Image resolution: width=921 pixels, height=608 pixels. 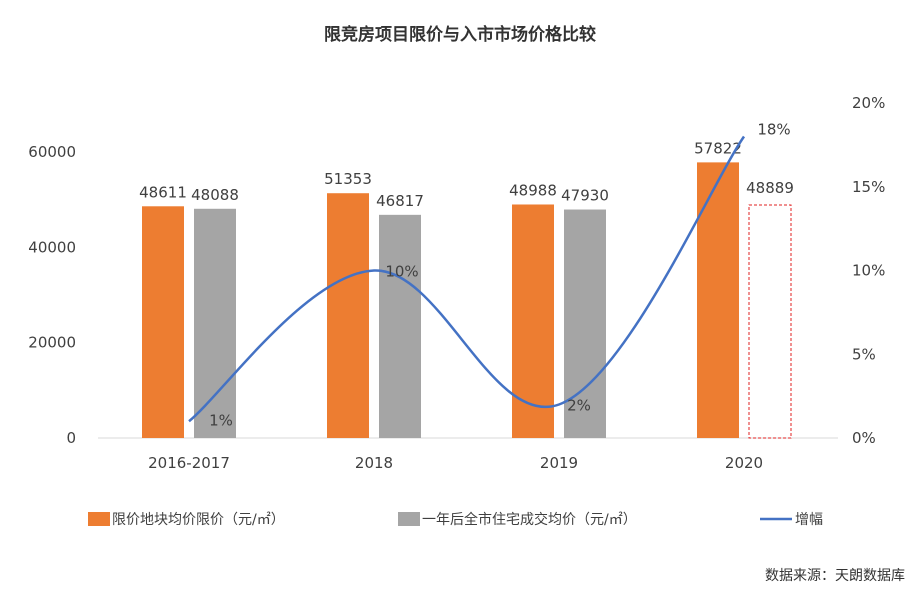 What do you see at coordinates (52, 247) in the screenshot?
I see `left-tick-label: 40000` at bounding box center [52, 247].